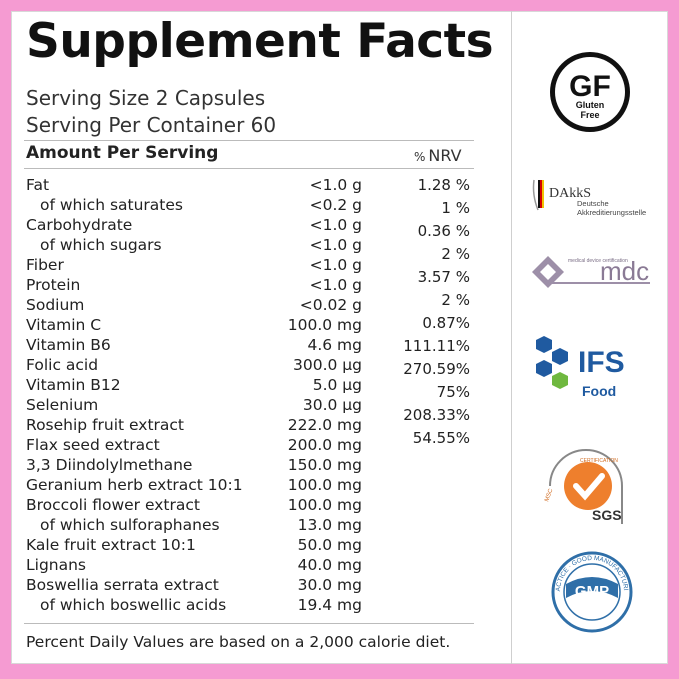 This screenshot has height=679, width=679. What do you see at coordinates (589, 115) in the screenshot?
I see `svg-text: Free` at bounding box center [589, 115].